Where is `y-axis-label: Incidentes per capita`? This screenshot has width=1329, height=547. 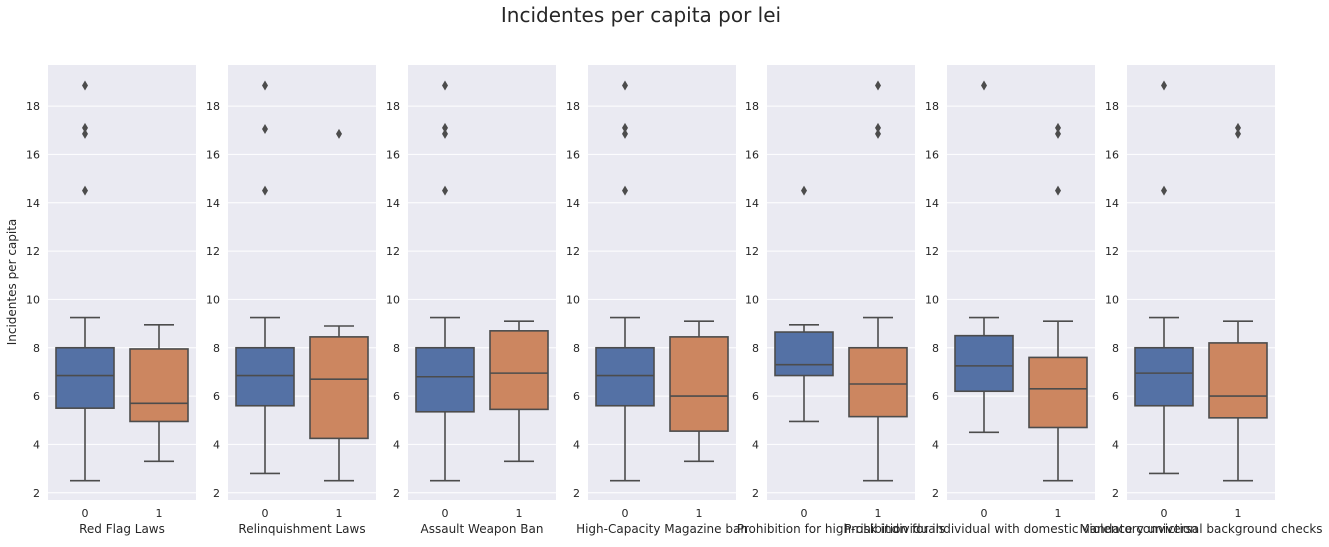
y-axis-label: Incidentes per capita is located at coordinates (12, 282).